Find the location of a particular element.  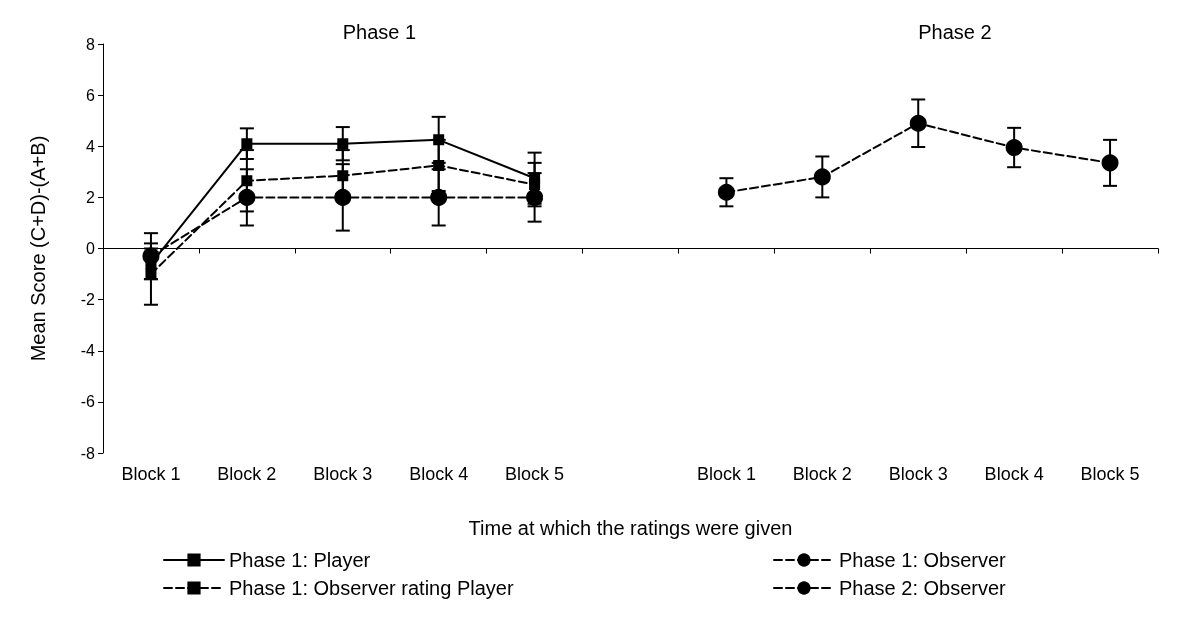

legend-label: Phase 1: Observer rating Player is located at coordinates (371, 588).